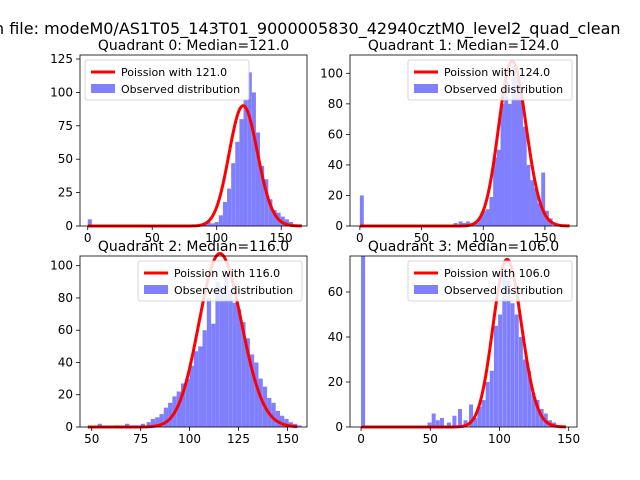 This screenshot has height=480, width=640. What do you see at coordinates (65, 193) in the screenshot?
I see `y-tick-label: 25` at bounding box center [65, 193].